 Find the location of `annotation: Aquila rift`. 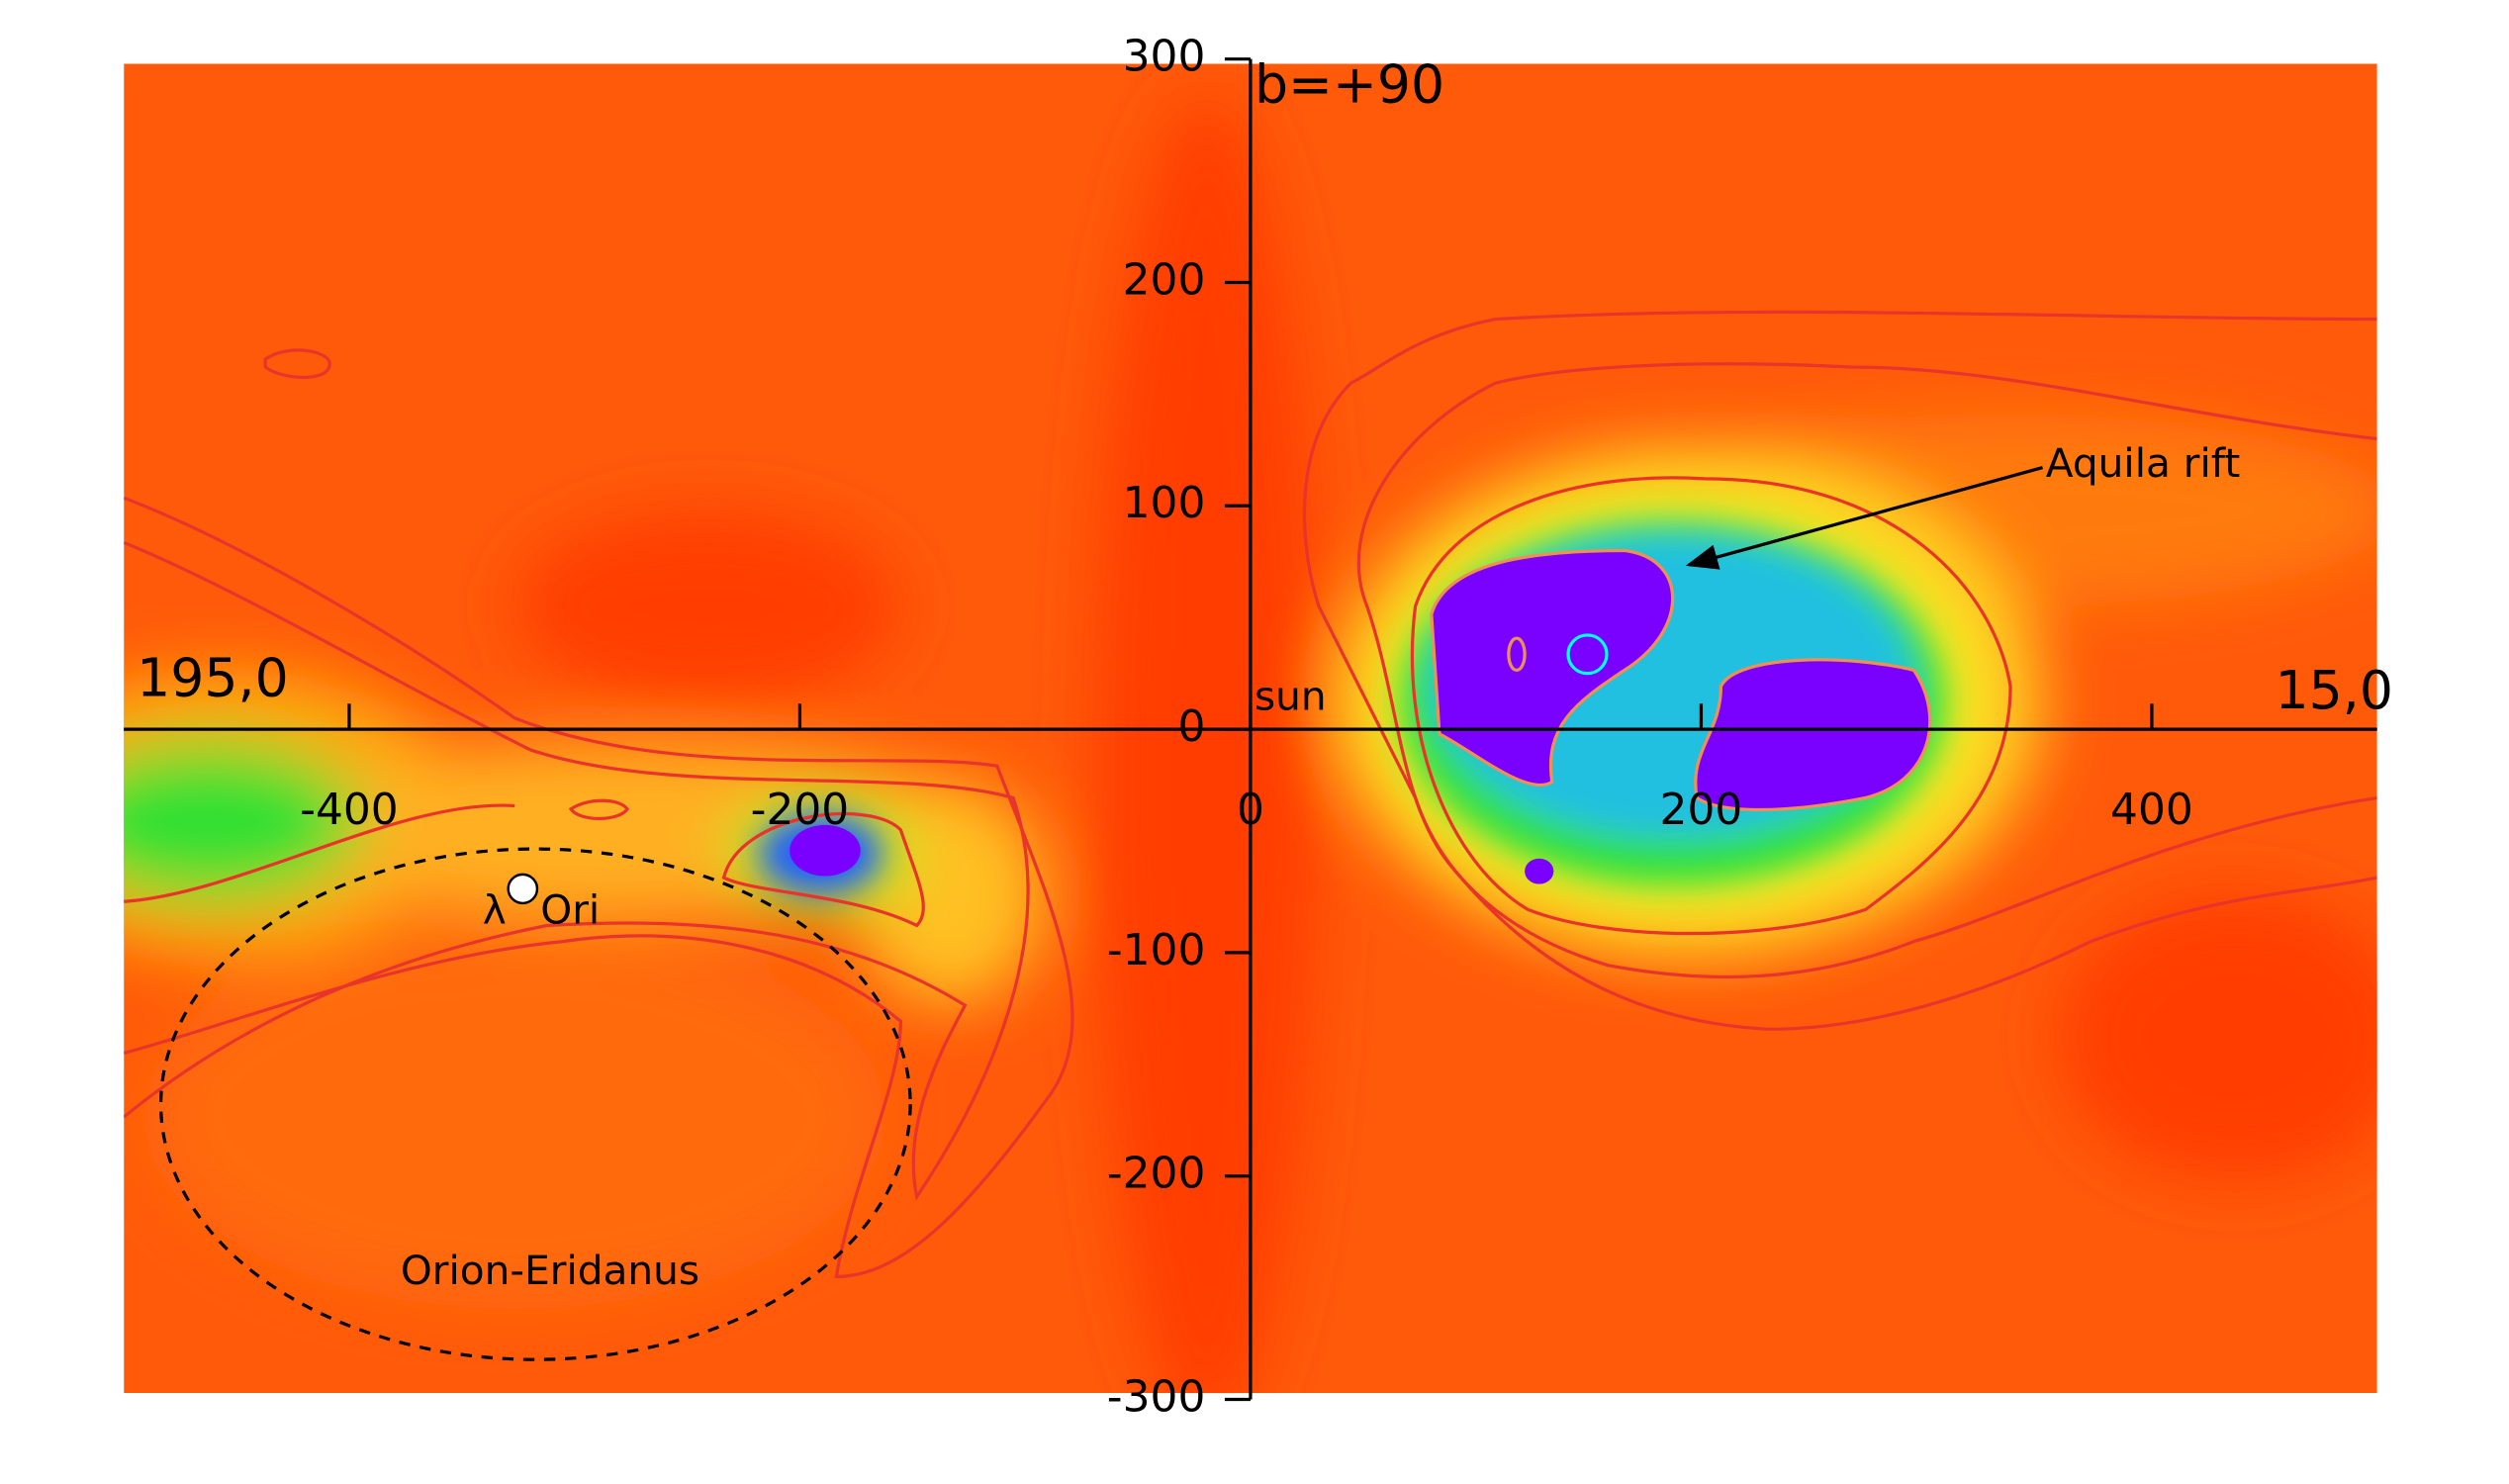

annotation: Aquila rift is located at coordinates (2144, 463).